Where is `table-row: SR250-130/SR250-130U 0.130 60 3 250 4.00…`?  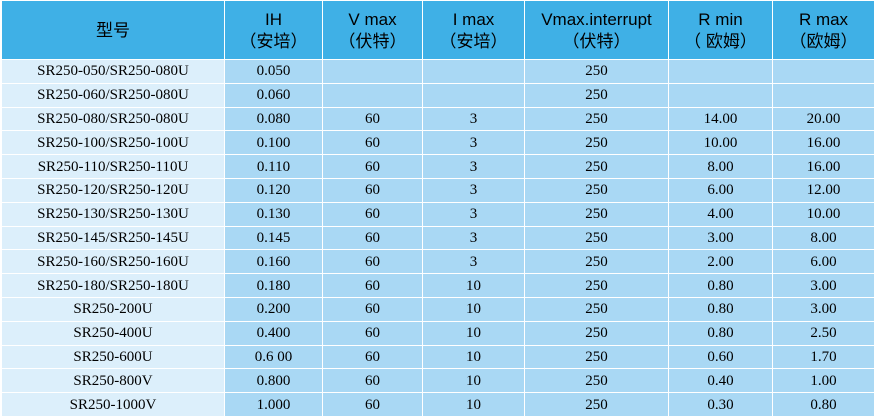 table-row: SR250-130/SR250-130U 0.130 60 3 250 4.00… is located at coordinates (438, 214).